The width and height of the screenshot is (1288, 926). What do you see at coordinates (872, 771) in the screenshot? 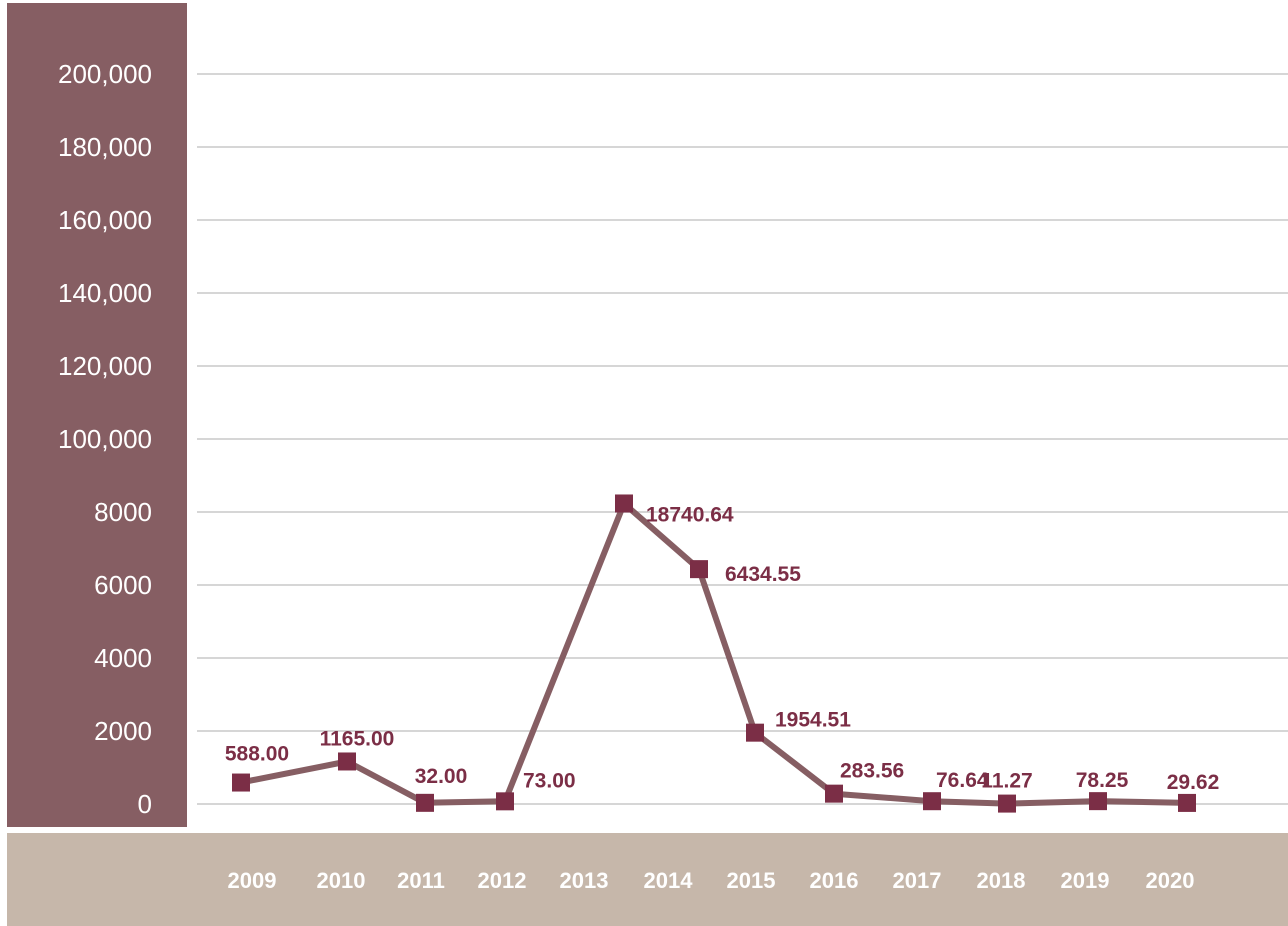
I see `data-label: 283.56` at bounding box center [872, 771].